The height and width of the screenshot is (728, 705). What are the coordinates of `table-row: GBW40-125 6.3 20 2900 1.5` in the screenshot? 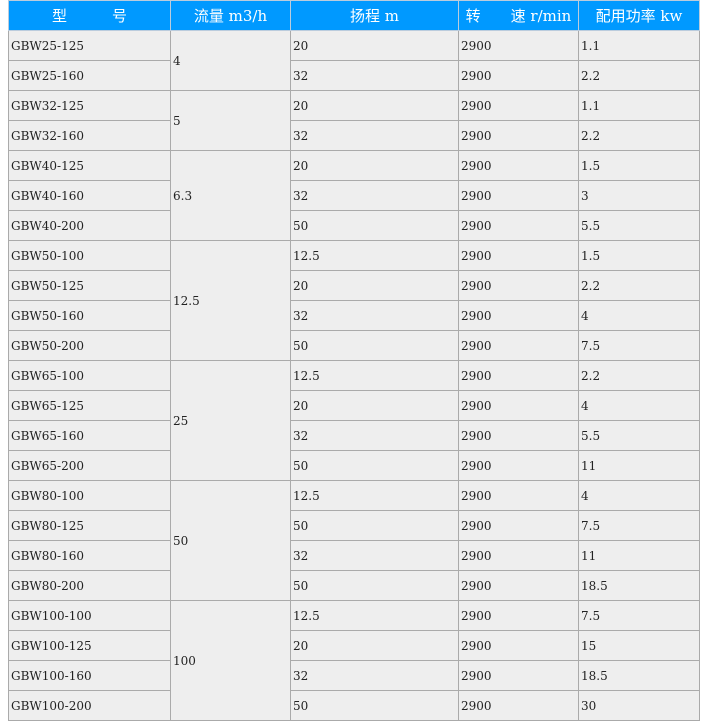 It's located at (354, 195).